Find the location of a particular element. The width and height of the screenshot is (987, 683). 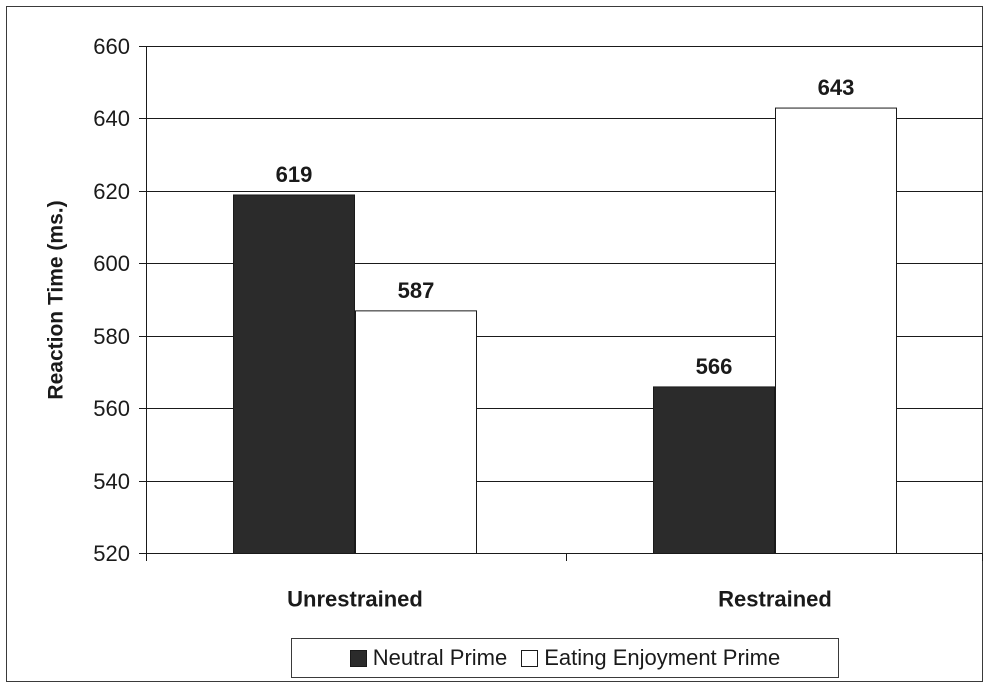

y-axis-title: Reaction Time (ms.) is located at coordinates (56, 299).